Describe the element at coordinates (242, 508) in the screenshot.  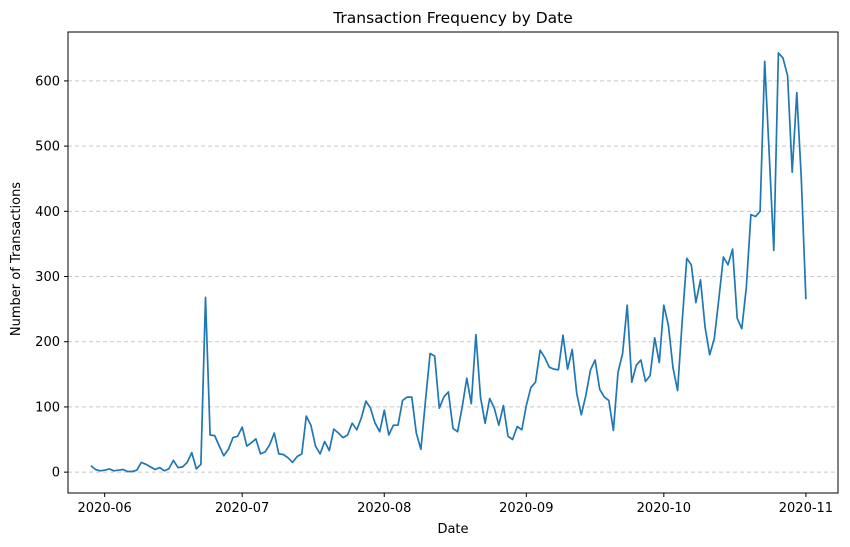
I see `x-tick-label: 2020-07` at that location.